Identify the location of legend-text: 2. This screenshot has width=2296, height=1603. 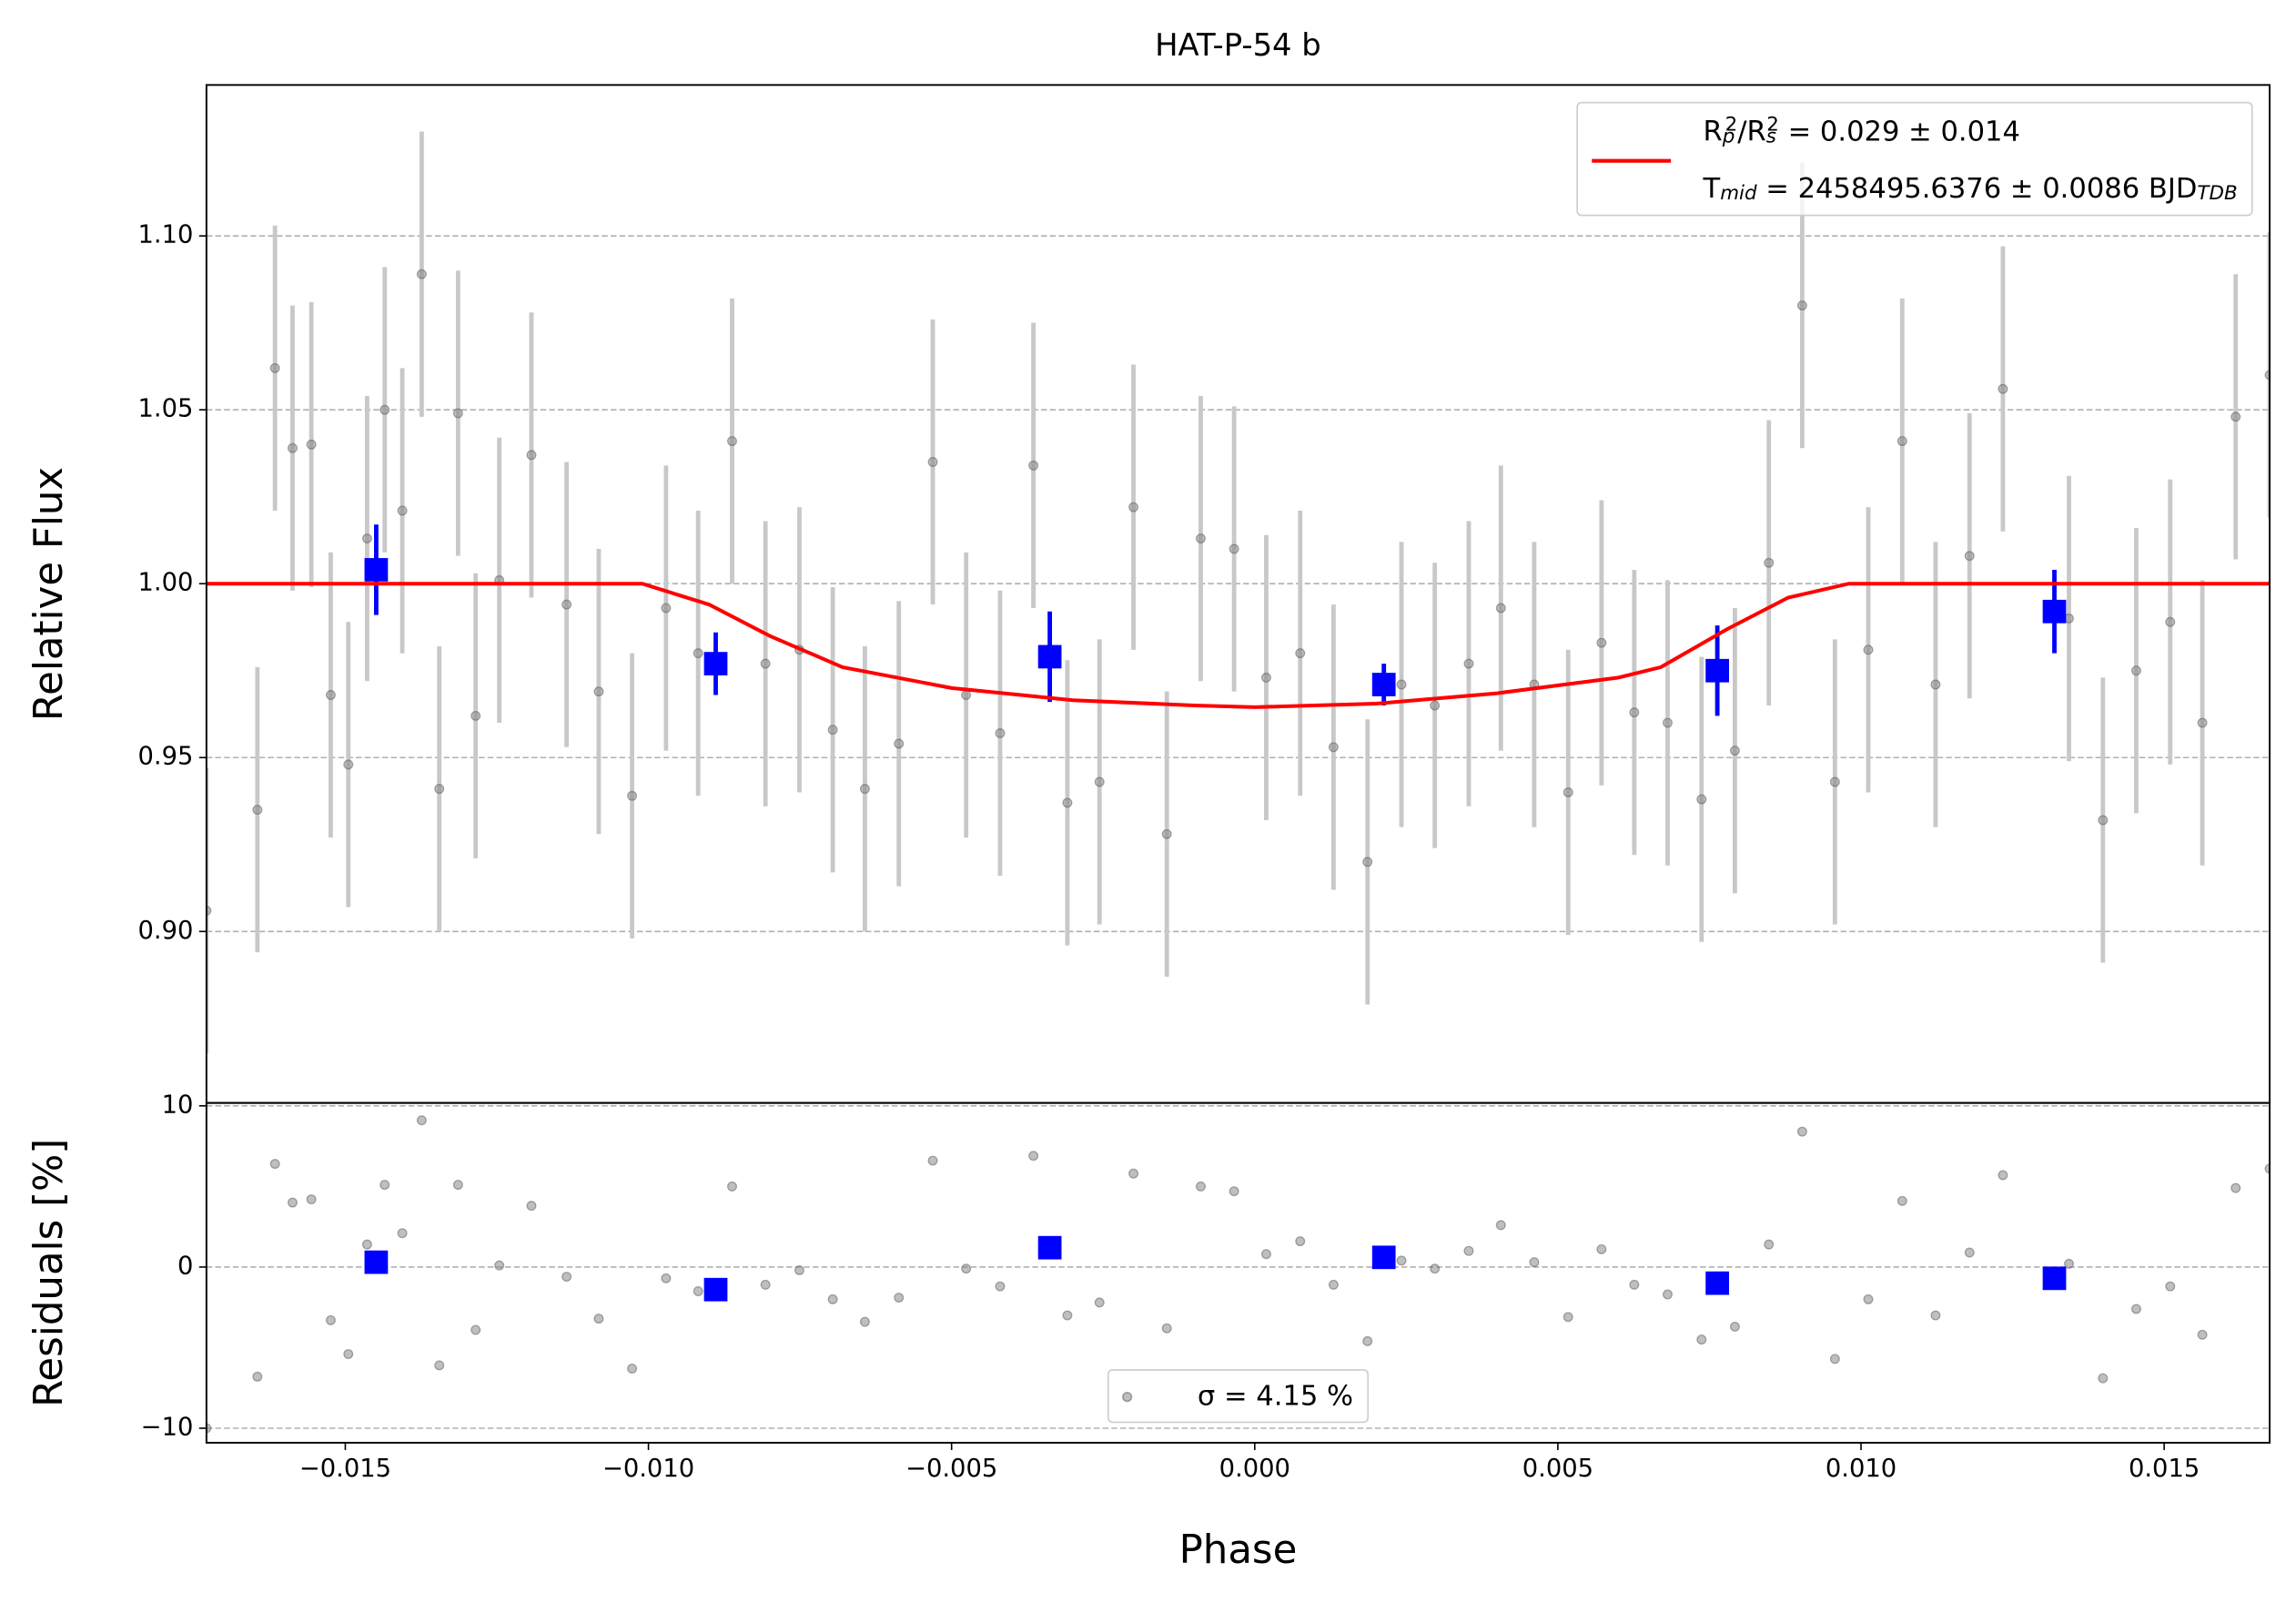
(1732, 124).